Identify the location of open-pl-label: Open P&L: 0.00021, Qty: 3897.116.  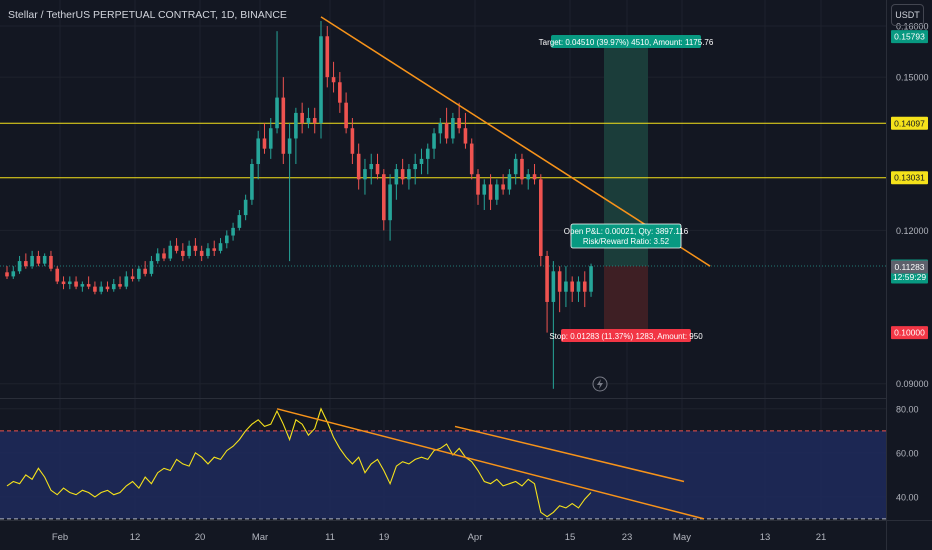
(626, 231).